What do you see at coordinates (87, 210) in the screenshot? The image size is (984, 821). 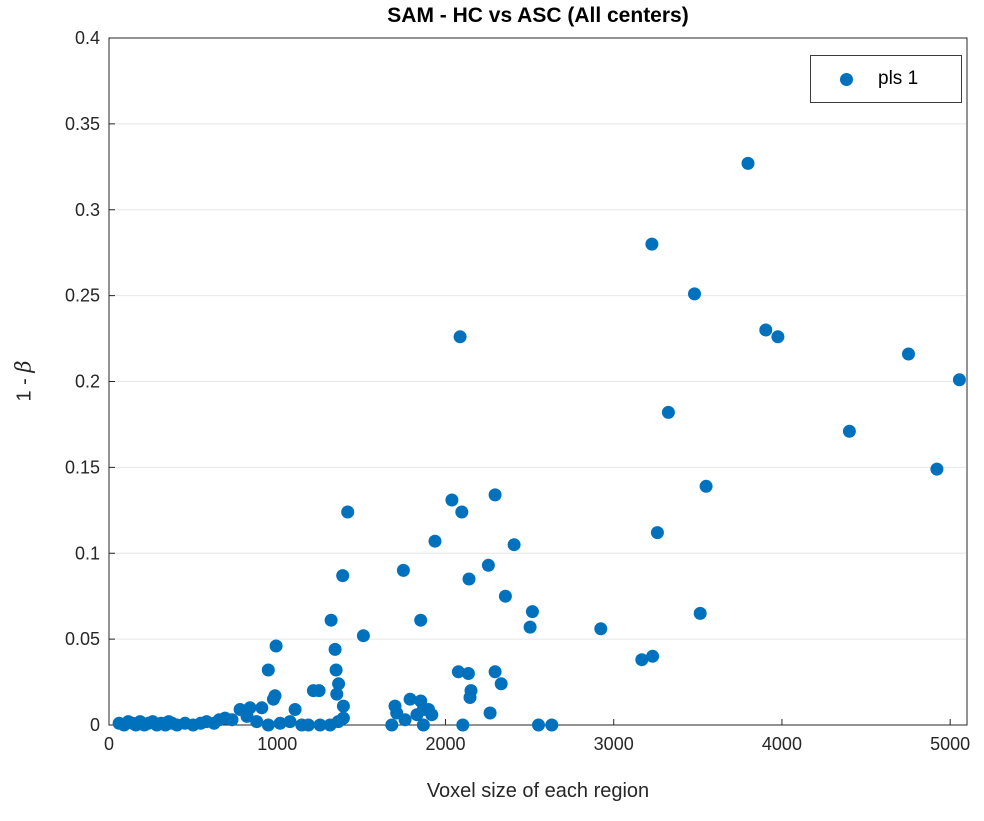 I see `y-tick-label: 0.3` at bounding box center [87, 210].